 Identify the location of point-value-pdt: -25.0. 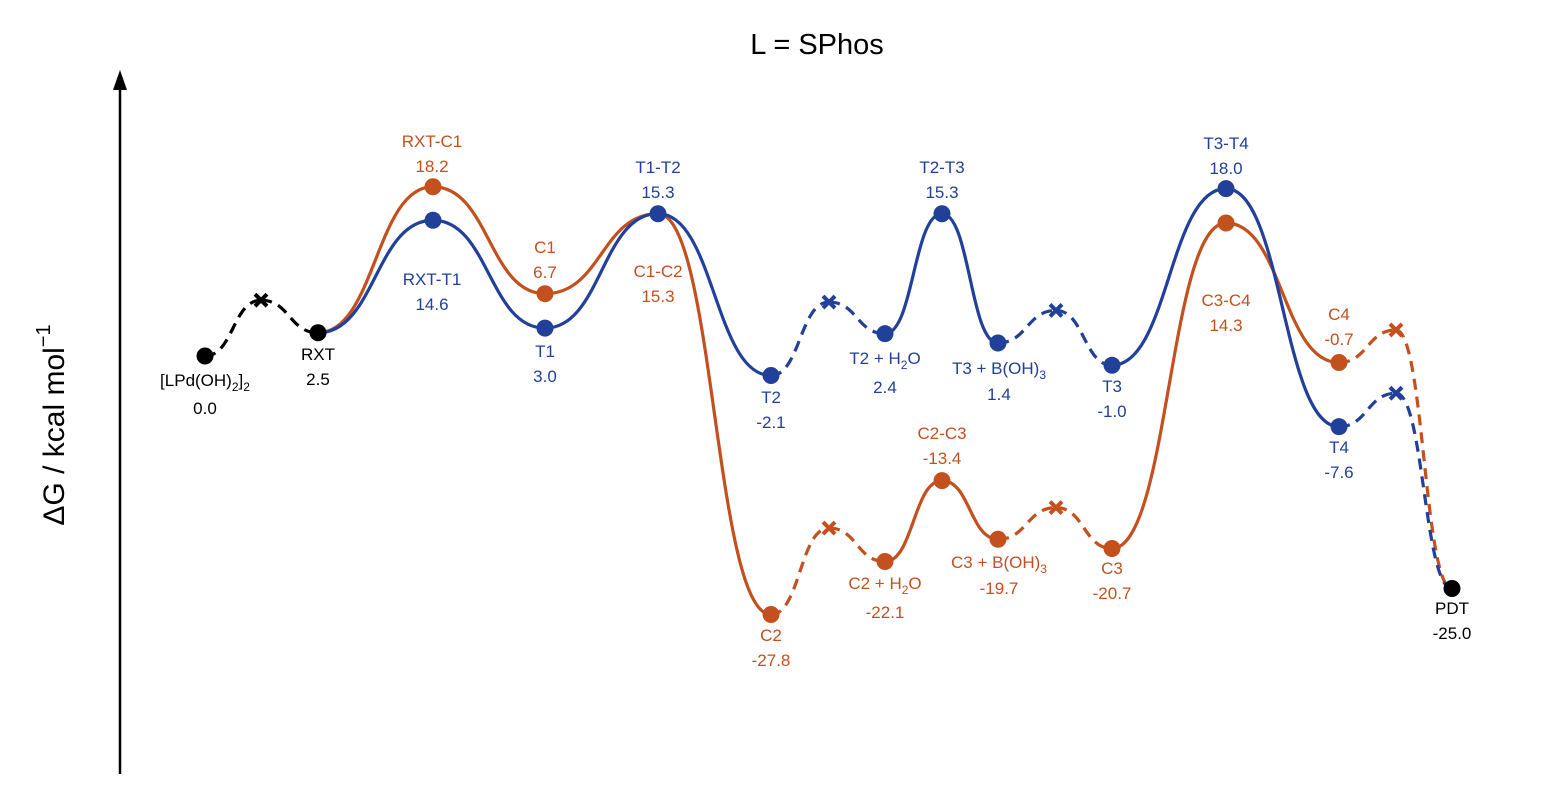
(1452, 633).